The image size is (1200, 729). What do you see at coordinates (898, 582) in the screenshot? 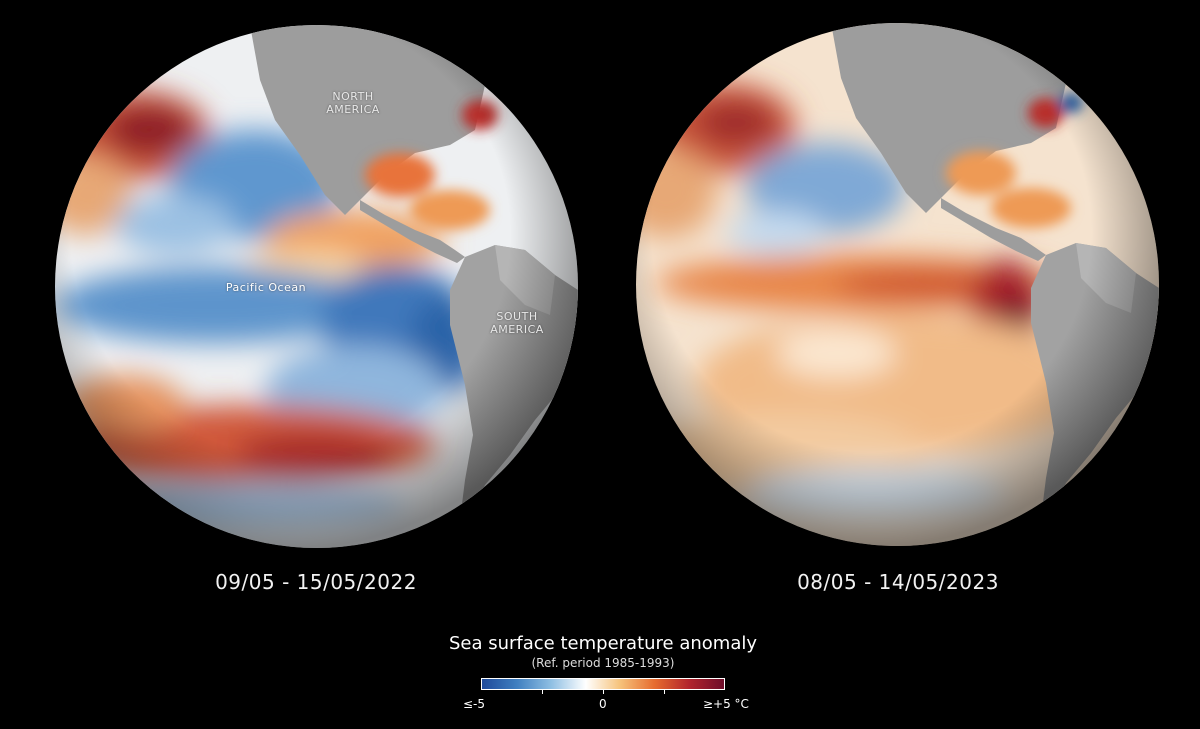
I see `date-label-2023: 08/05 - 14/05/2023` at bounding box center [898, 582].